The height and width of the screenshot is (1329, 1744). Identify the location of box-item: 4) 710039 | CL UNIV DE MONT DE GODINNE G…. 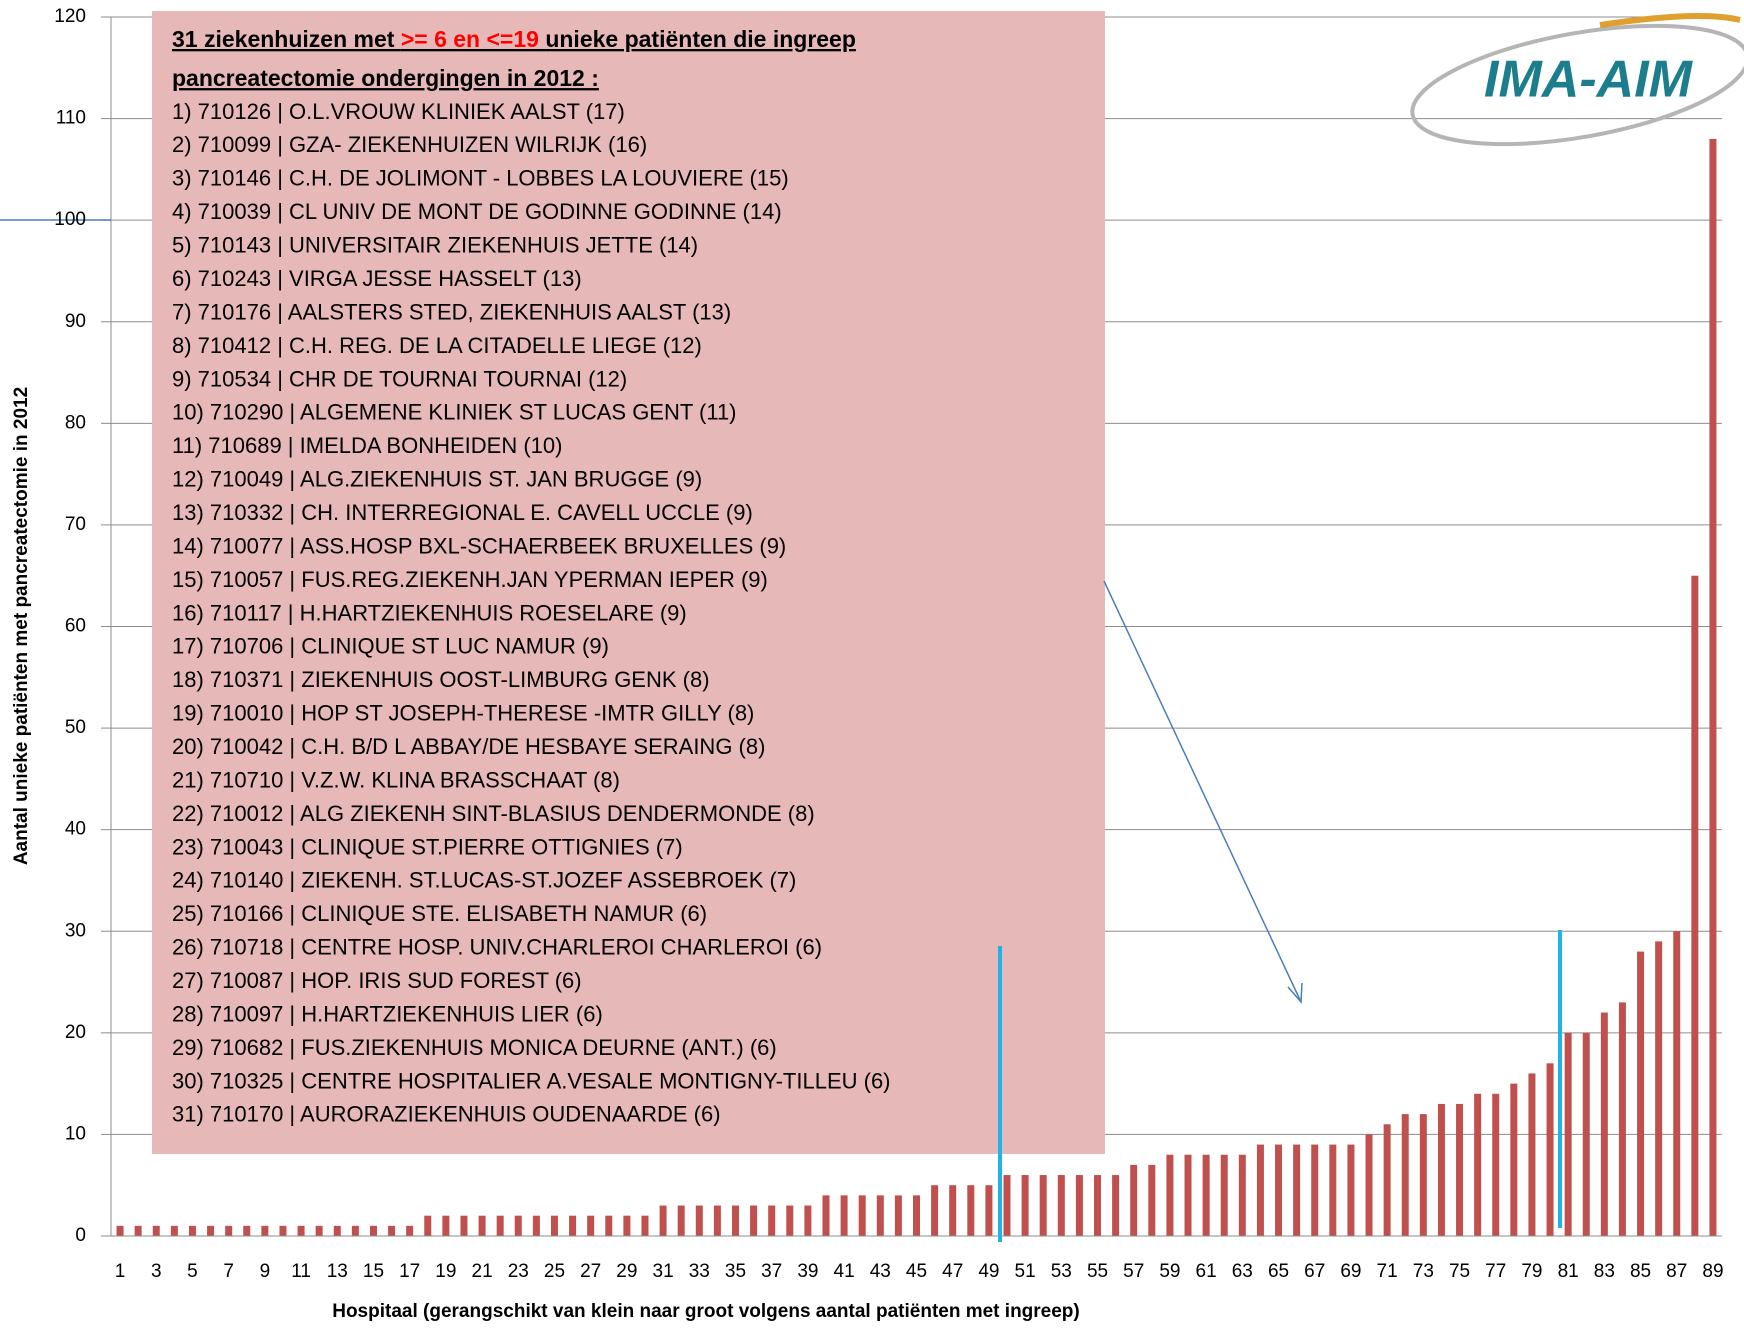
(477, 211).